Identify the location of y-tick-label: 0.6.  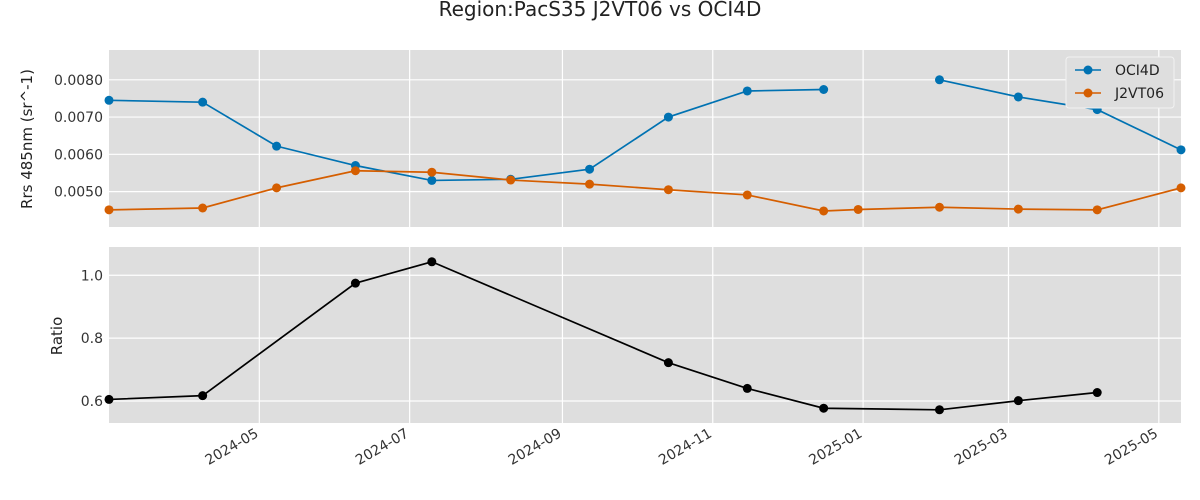
(92, 402).